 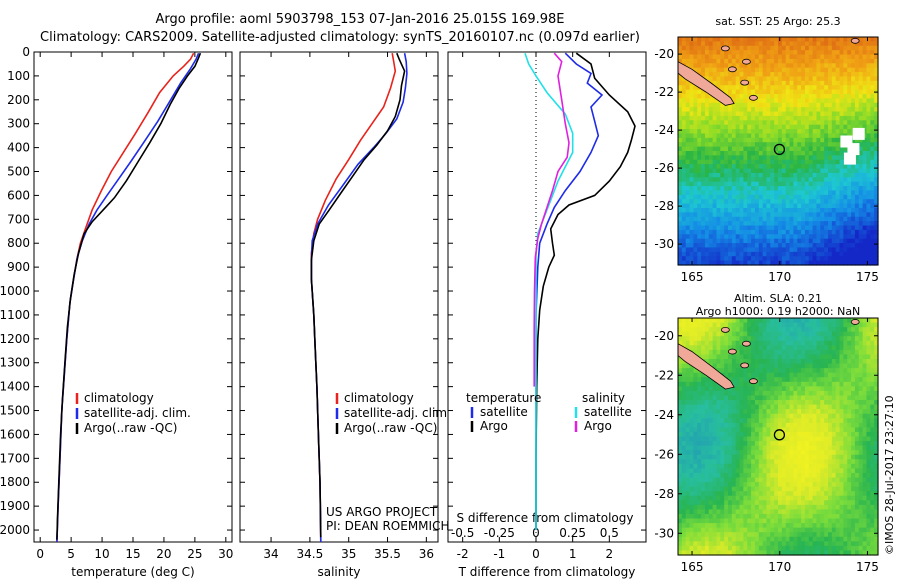 What do you see at coordinates (390, 428) in the screenshot?
I see `sal-legend-label: Argo(..raw -QC)` at bounding box center [390, 428].